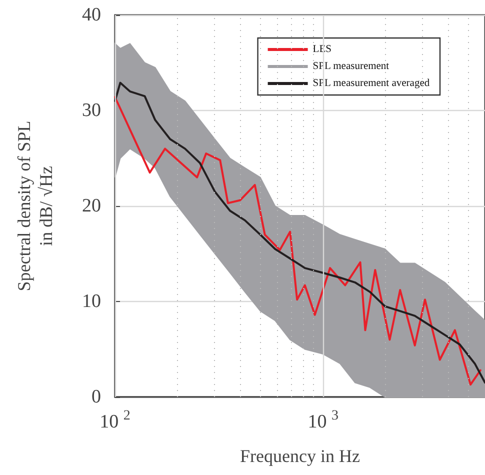 This screenshot has height=475, width=485. What do you see at coordinates (300, 456) in the screenshot?
I see `x-axis-title: Frequency in Hz` at bounding box center [300, 456].